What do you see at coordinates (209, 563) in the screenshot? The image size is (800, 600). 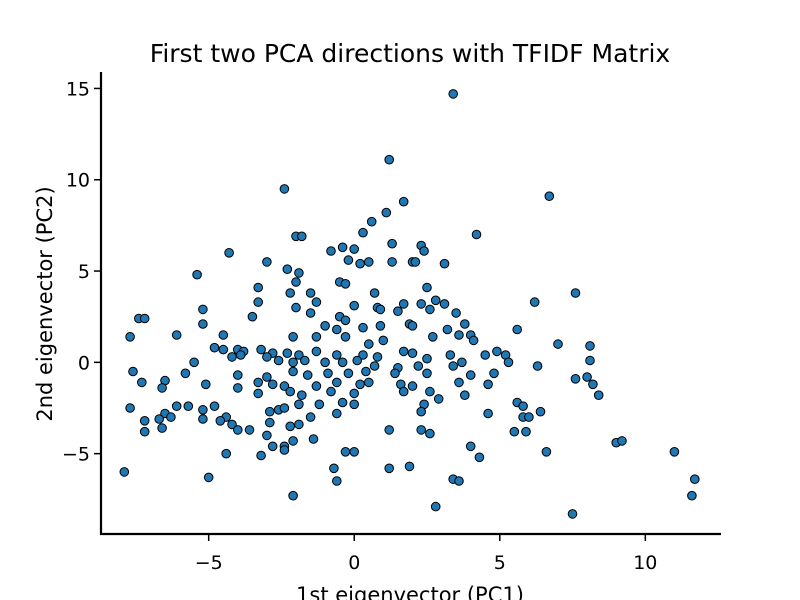 I see `x-tick-label: −5` at bounding box center [209, 563].